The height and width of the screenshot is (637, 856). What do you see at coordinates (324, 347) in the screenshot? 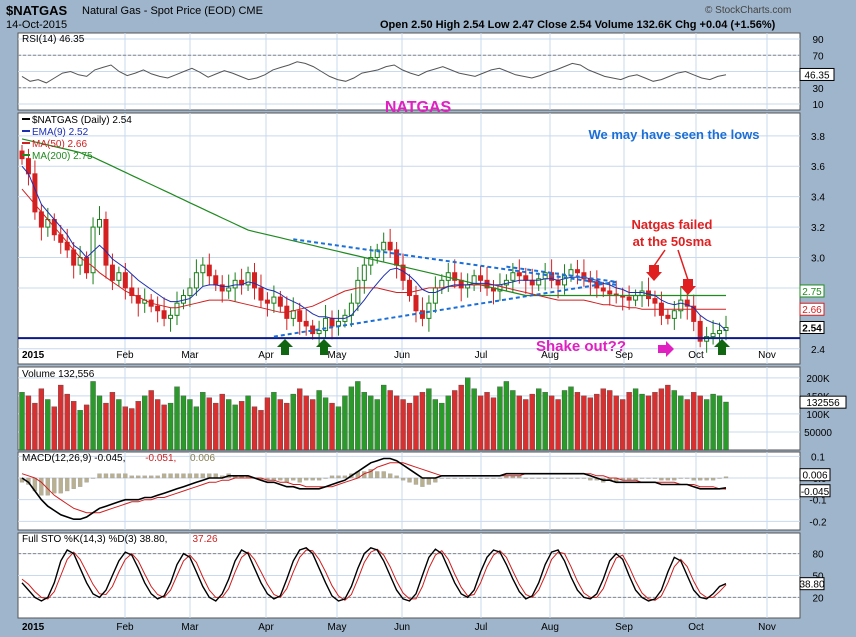
I see `green-up-arrow` at bounding box center [324, 347].